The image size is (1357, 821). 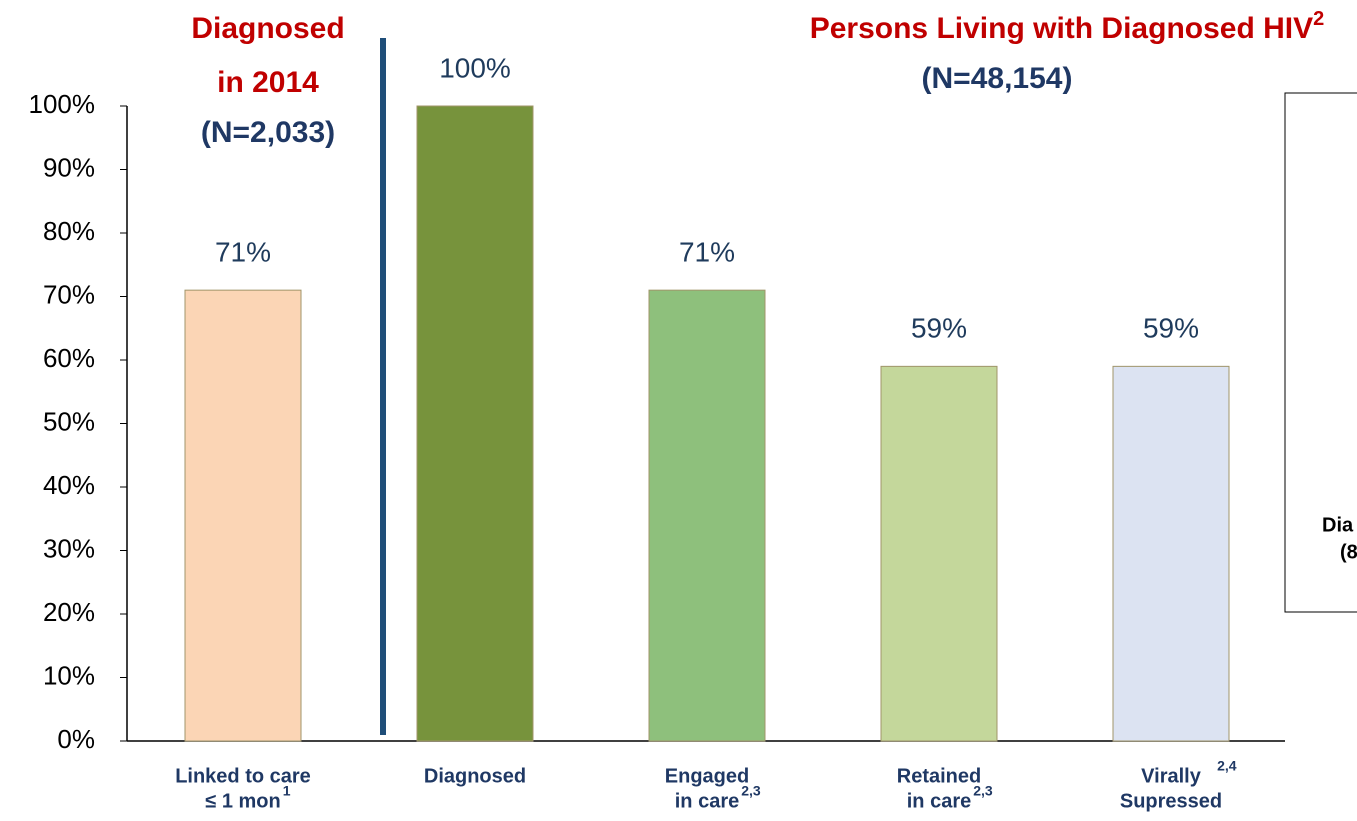 I want to click on y-tick-label: 20%, so click(x=69, y=612).